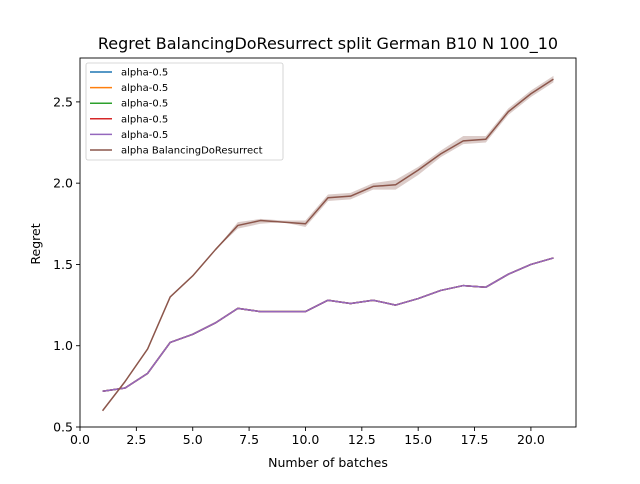 This screenshot has height=484, width=640. Describe the element at coordinates (475, 439) in the screenshot. I see `x-tick-label: 17.5` at that location.